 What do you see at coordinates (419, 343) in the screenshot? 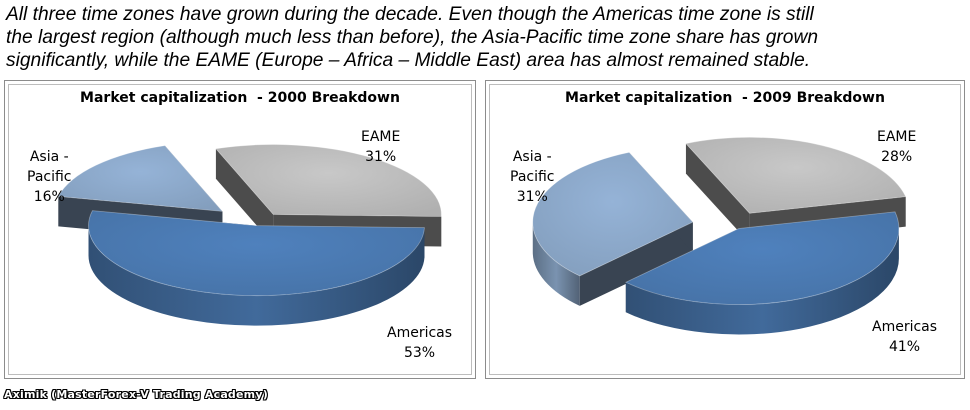
I see `chart-2000-label-americas: Americas 53%` at bounding box center [419, 343].